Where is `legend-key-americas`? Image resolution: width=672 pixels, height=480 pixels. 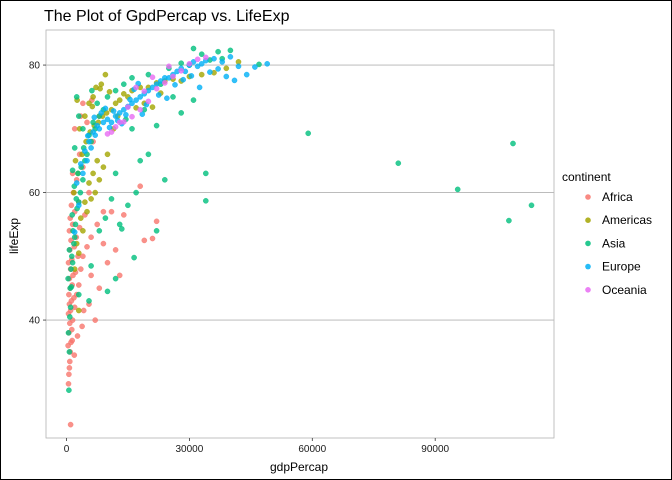 legend-key-americas is located at coordinates (588, 220).